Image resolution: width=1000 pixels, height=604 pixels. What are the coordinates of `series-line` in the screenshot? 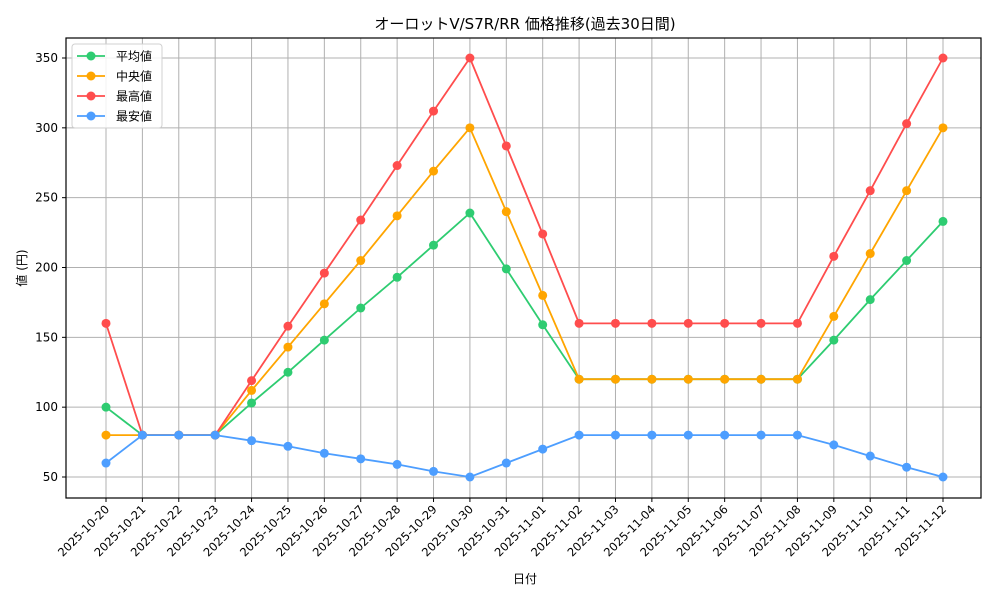 It's located at (524, 456).